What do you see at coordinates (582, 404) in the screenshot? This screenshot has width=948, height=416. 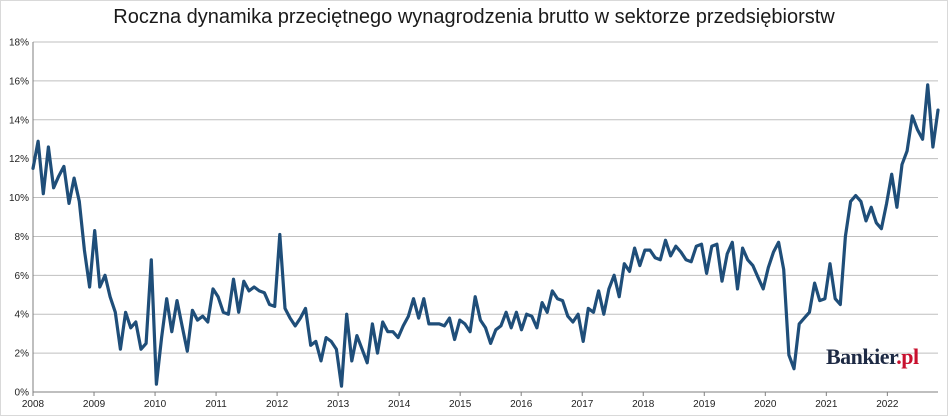 I see `x-tick-label: 2017` at bounding box center [582, 404].